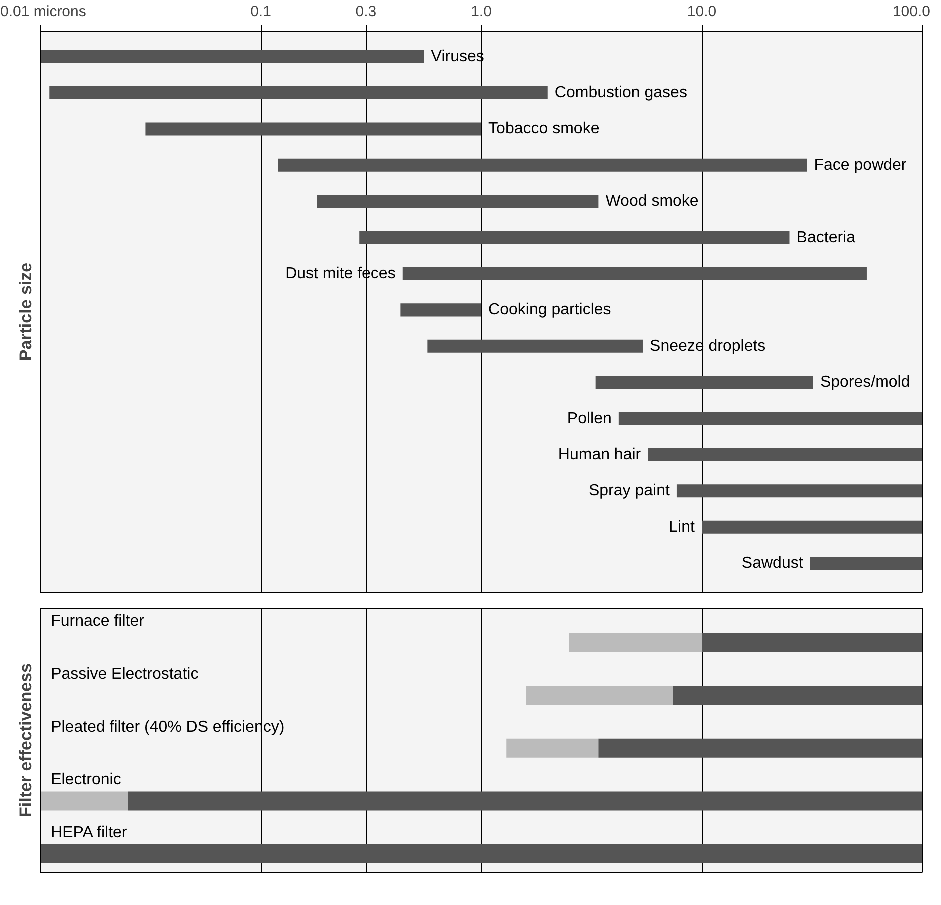  I want to click on x-tick-label: 0.1, so click(261, 12).